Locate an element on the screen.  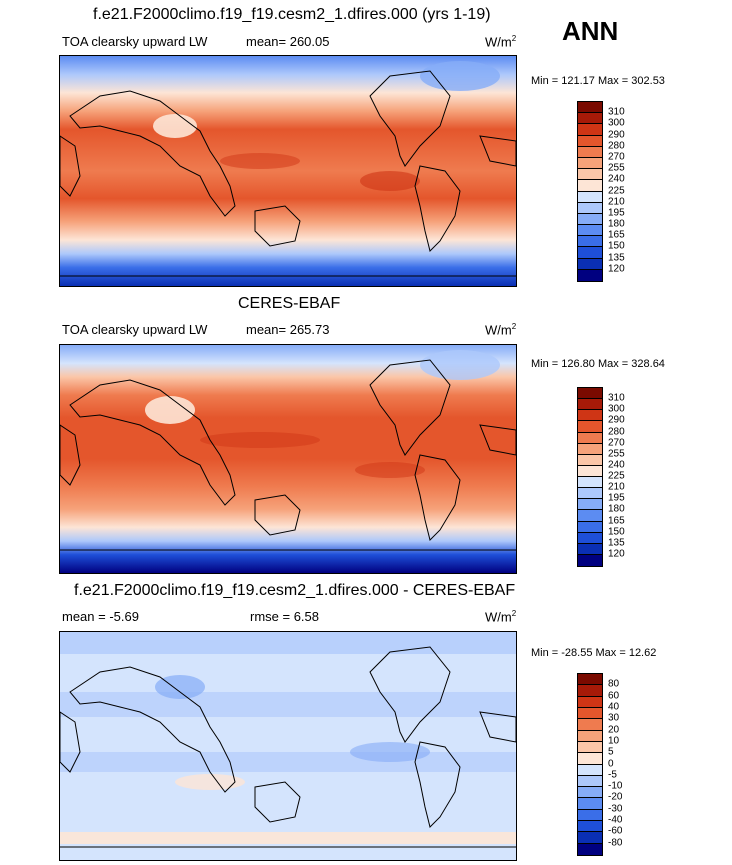
colorbar-tick-label: 40 is located at coordinates (614, 707).